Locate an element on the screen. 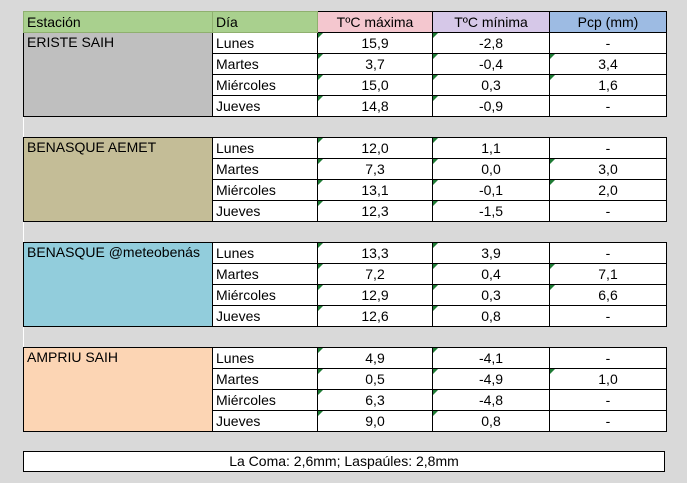  pcp-cell: 1,0 is located at coordinates (608, 379).